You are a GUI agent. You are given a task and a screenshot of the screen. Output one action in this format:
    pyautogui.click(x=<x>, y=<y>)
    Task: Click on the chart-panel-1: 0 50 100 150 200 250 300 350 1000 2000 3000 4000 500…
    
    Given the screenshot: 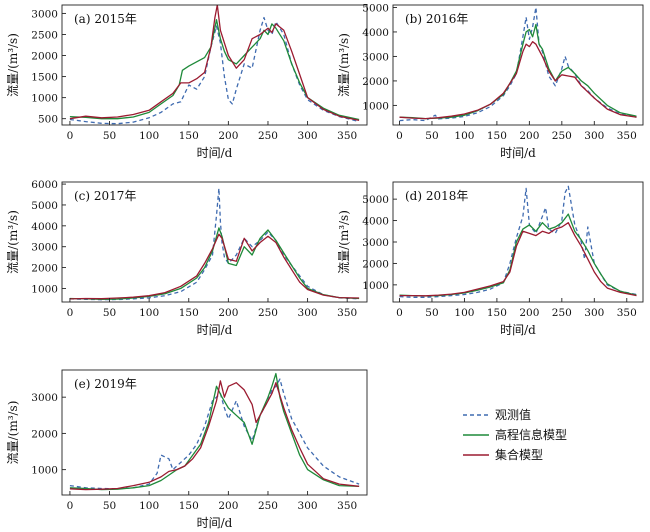 What is the action you would take?
    pyautogui.click(x=490, y=81)
    